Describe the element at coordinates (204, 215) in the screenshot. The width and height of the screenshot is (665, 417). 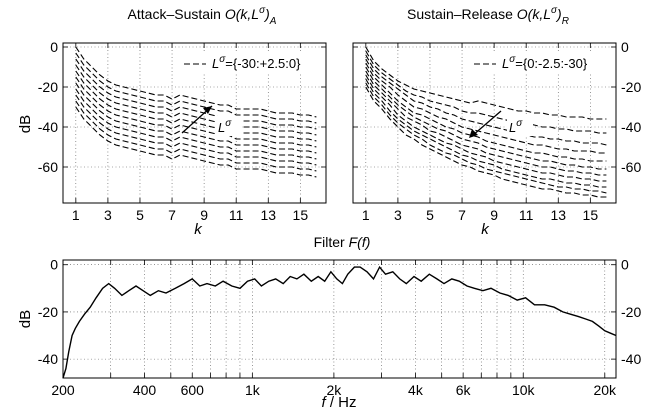
I see `attack-sustain-x-tick-label: 9` at that location.